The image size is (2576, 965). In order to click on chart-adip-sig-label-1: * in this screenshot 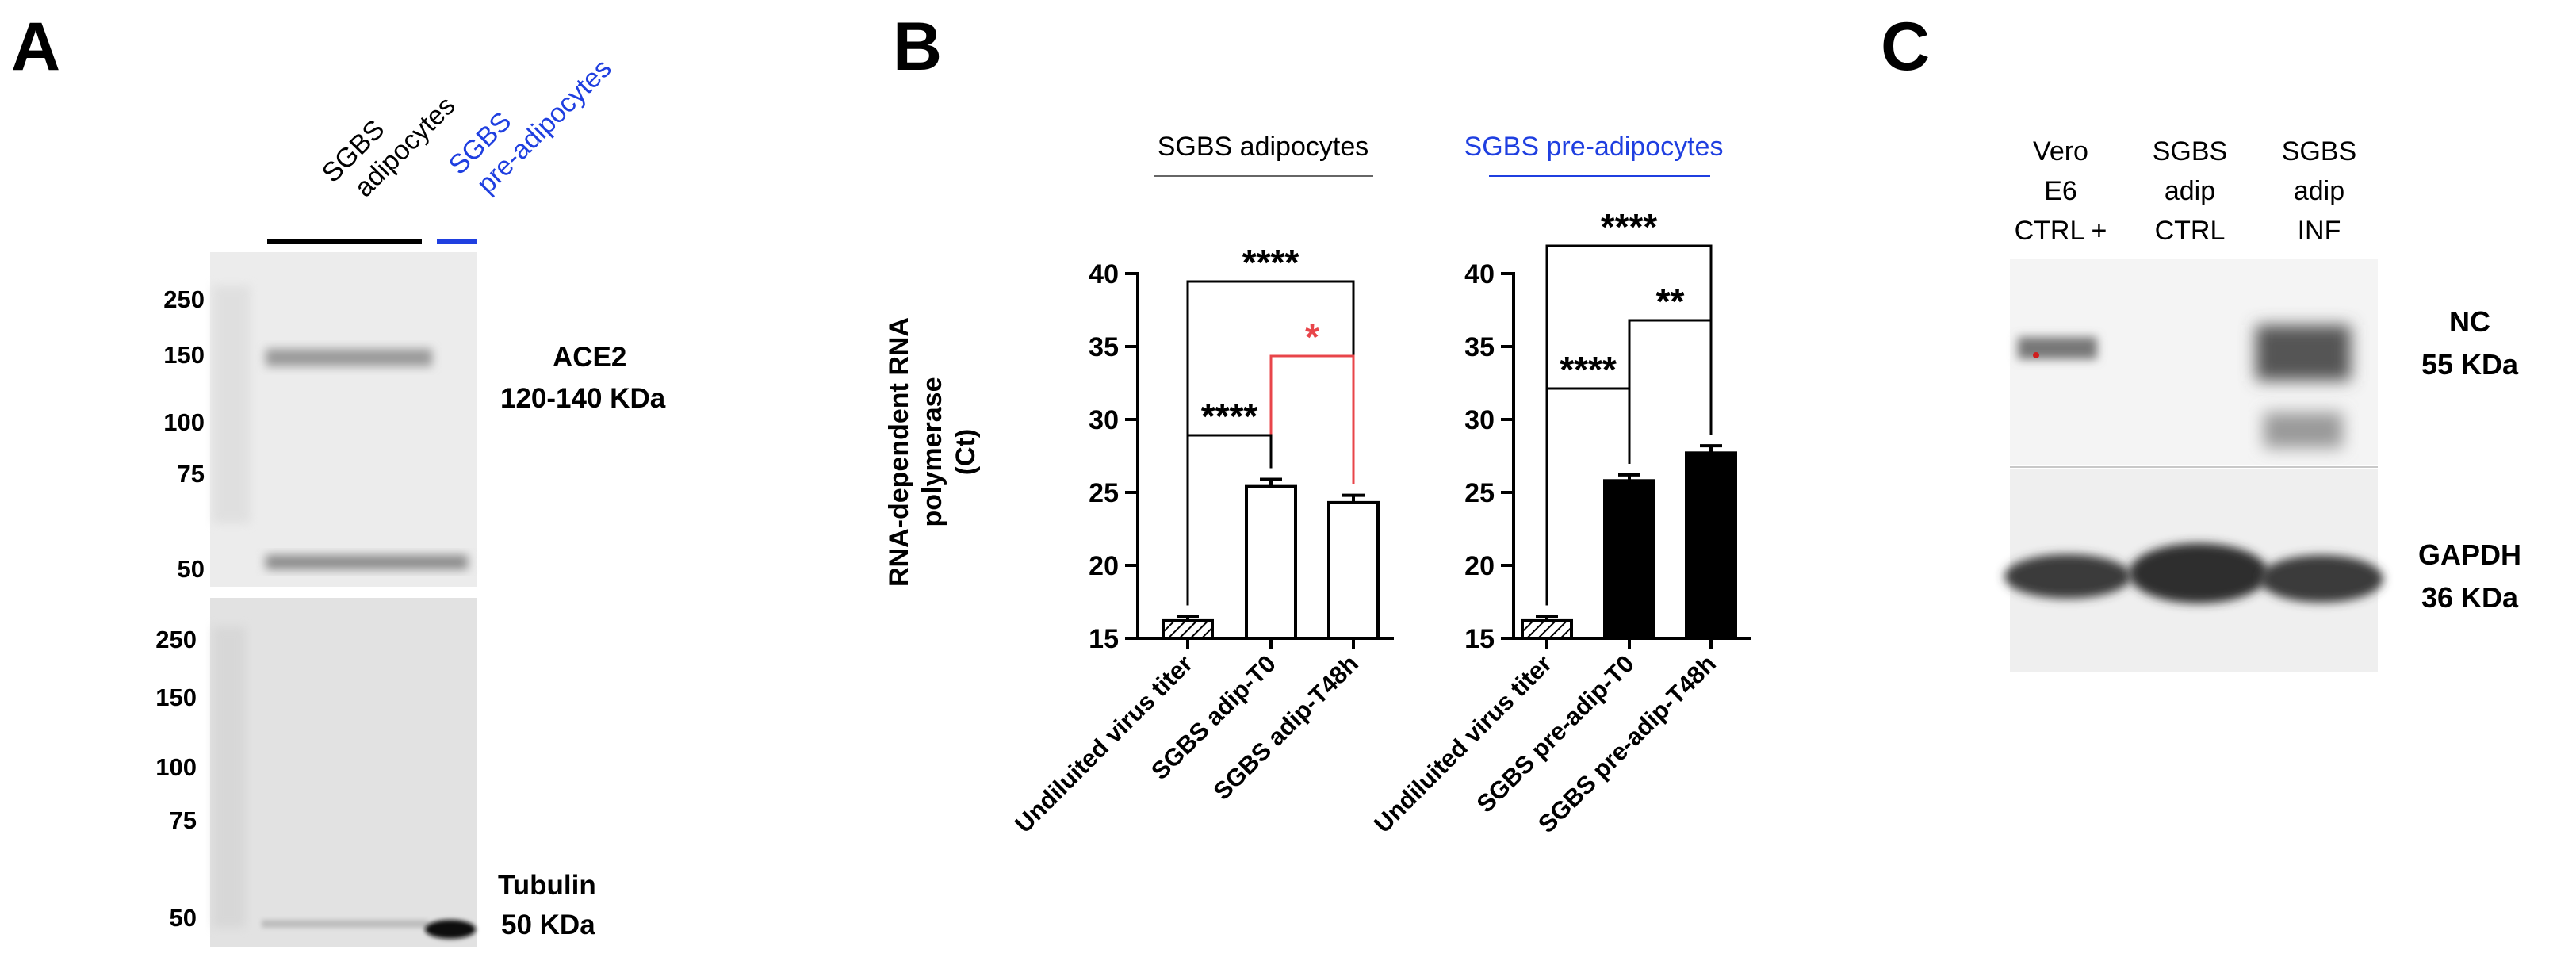, I will do `click(1312, 337)`.